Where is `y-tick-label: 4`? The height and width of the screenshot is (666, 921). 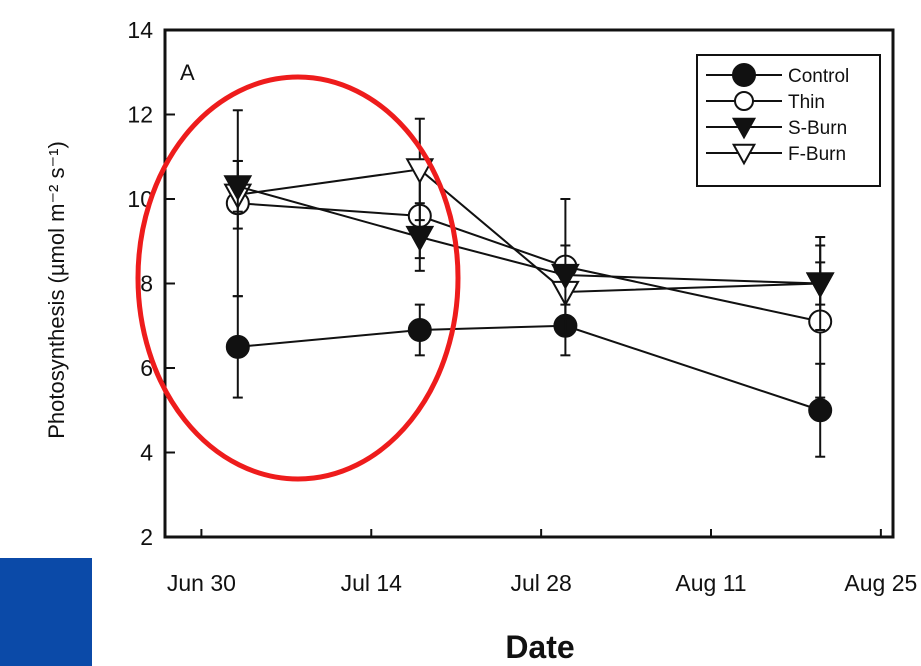 y-tick-label: 4 is located at coordinates (146, 453).